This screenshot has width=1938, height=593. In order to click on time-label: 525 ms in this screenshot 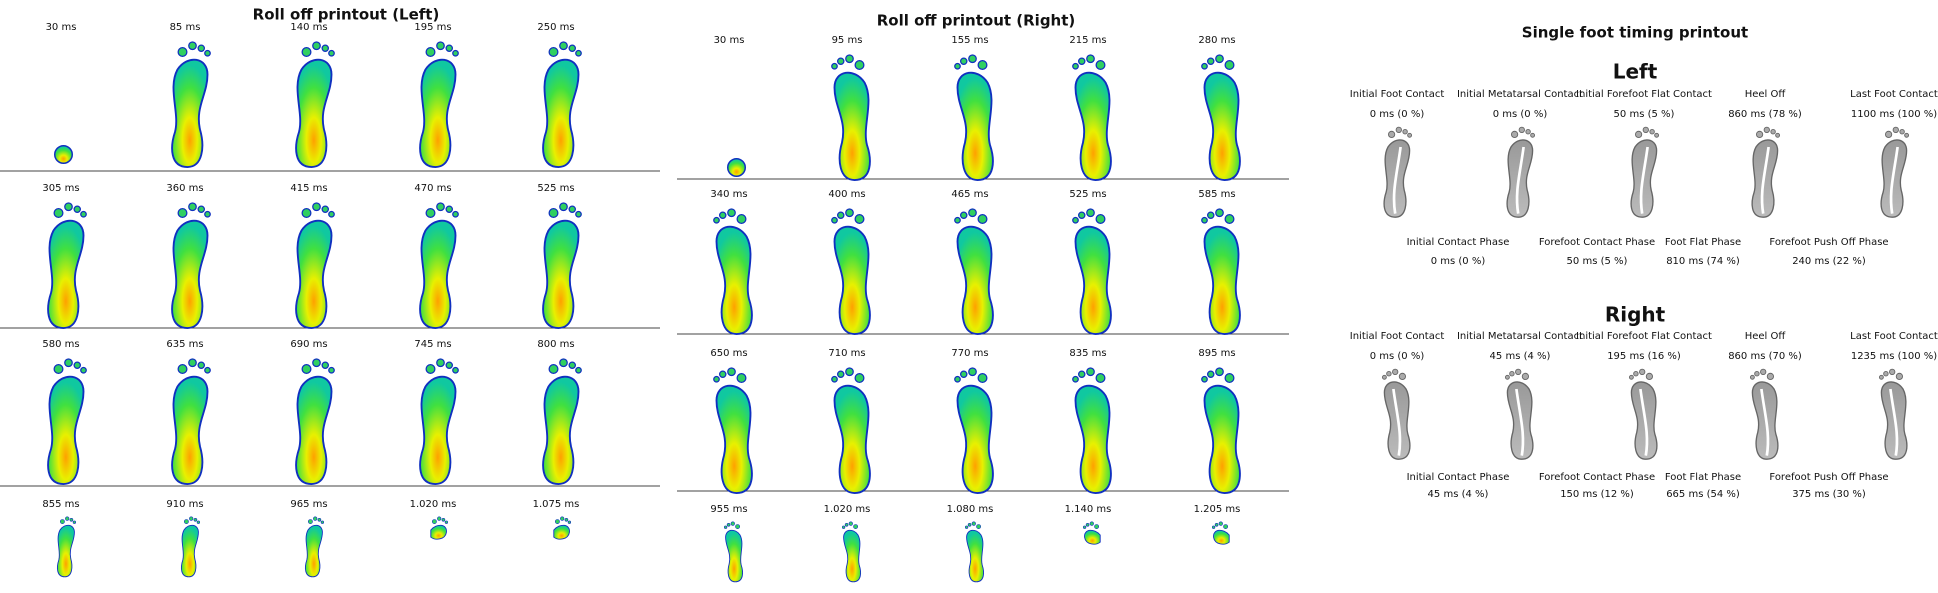, I will do `click(555, 188)`.